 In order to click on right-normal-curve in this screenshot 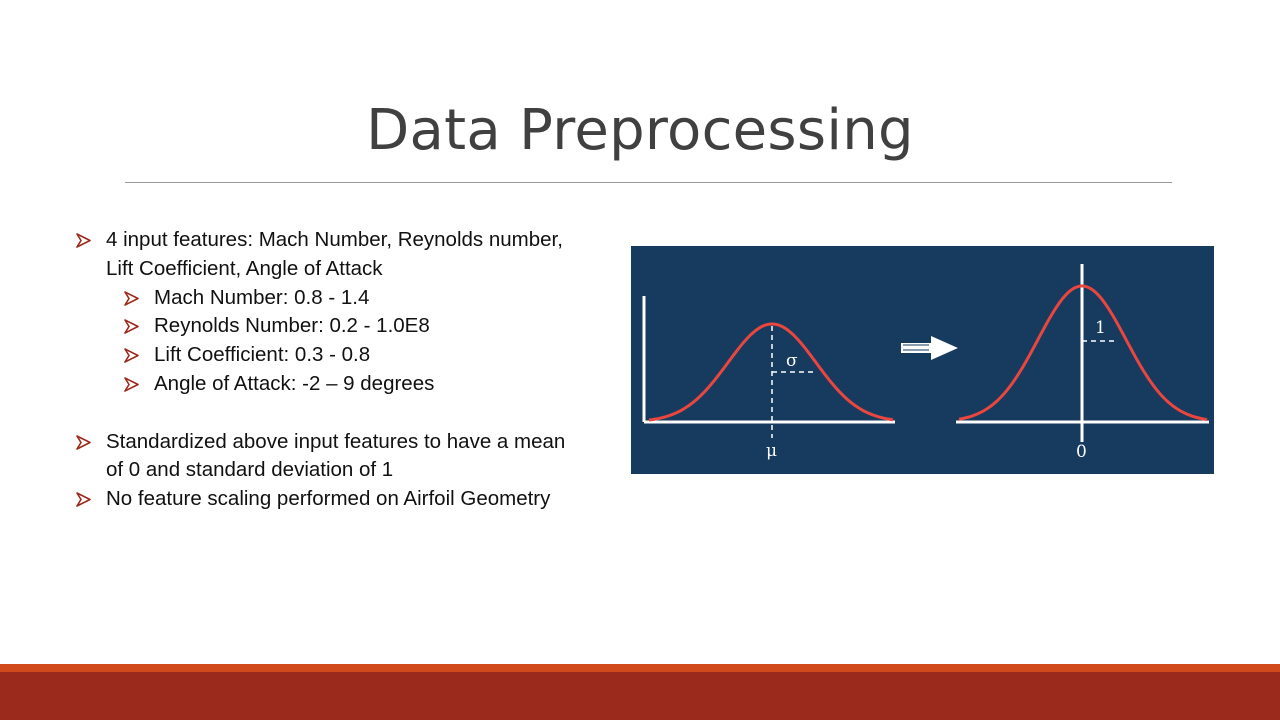, I will do `click(1083, 353)`.